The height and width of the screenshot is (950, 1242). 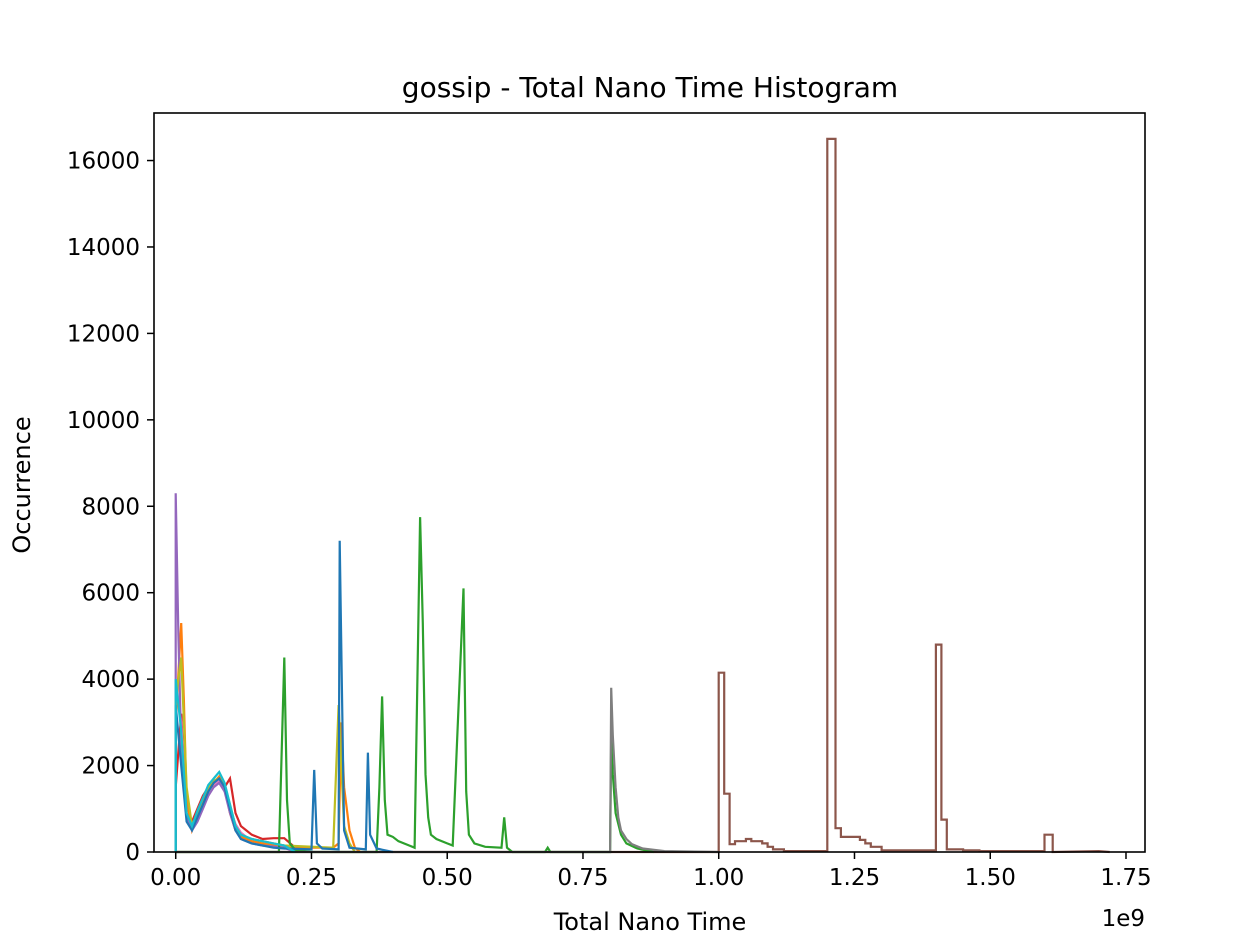 What do you see at coordinates (650, 922) in the screenshot?
I see `x-axis-label: Total Nano Time` at bounding box center [650, 922].